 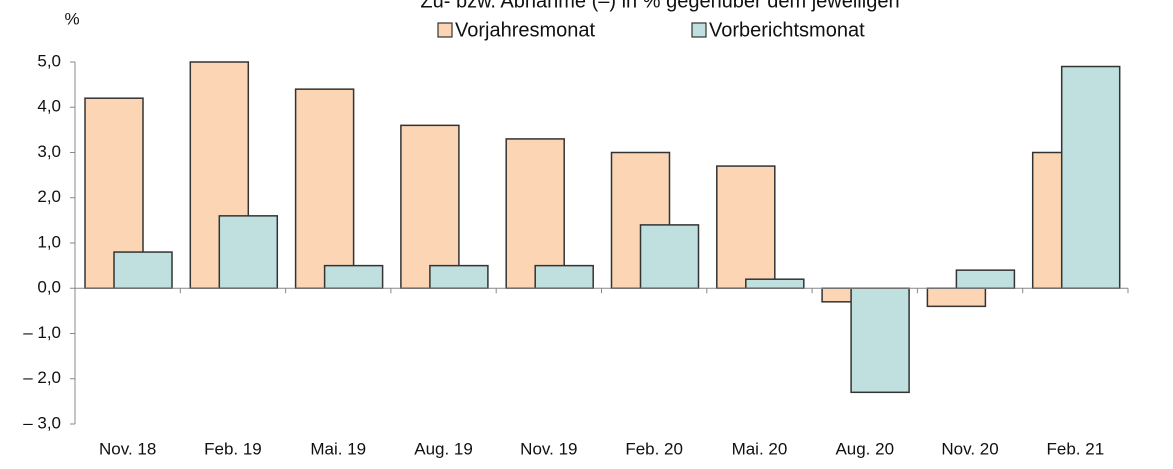 What do you see at coordinates (1076, 448) in the screenshot?
I see `x-tick-label: Feb. 21` at bounding box center [1076, 448].